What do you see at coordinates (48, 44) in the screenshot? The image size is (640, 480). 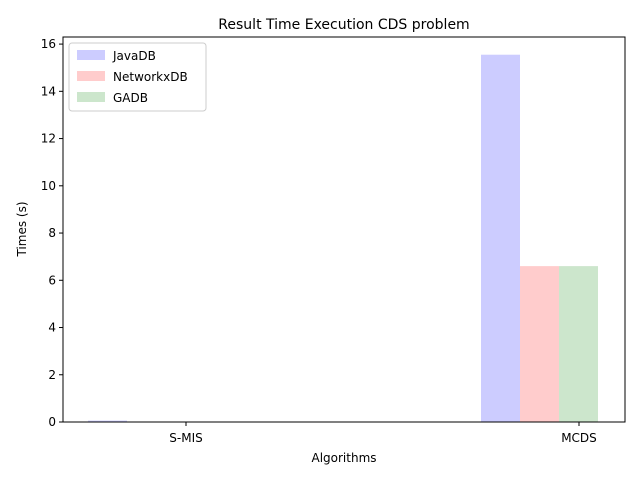 I see `y-tick-label: 16` at bounding box center [48, 44].